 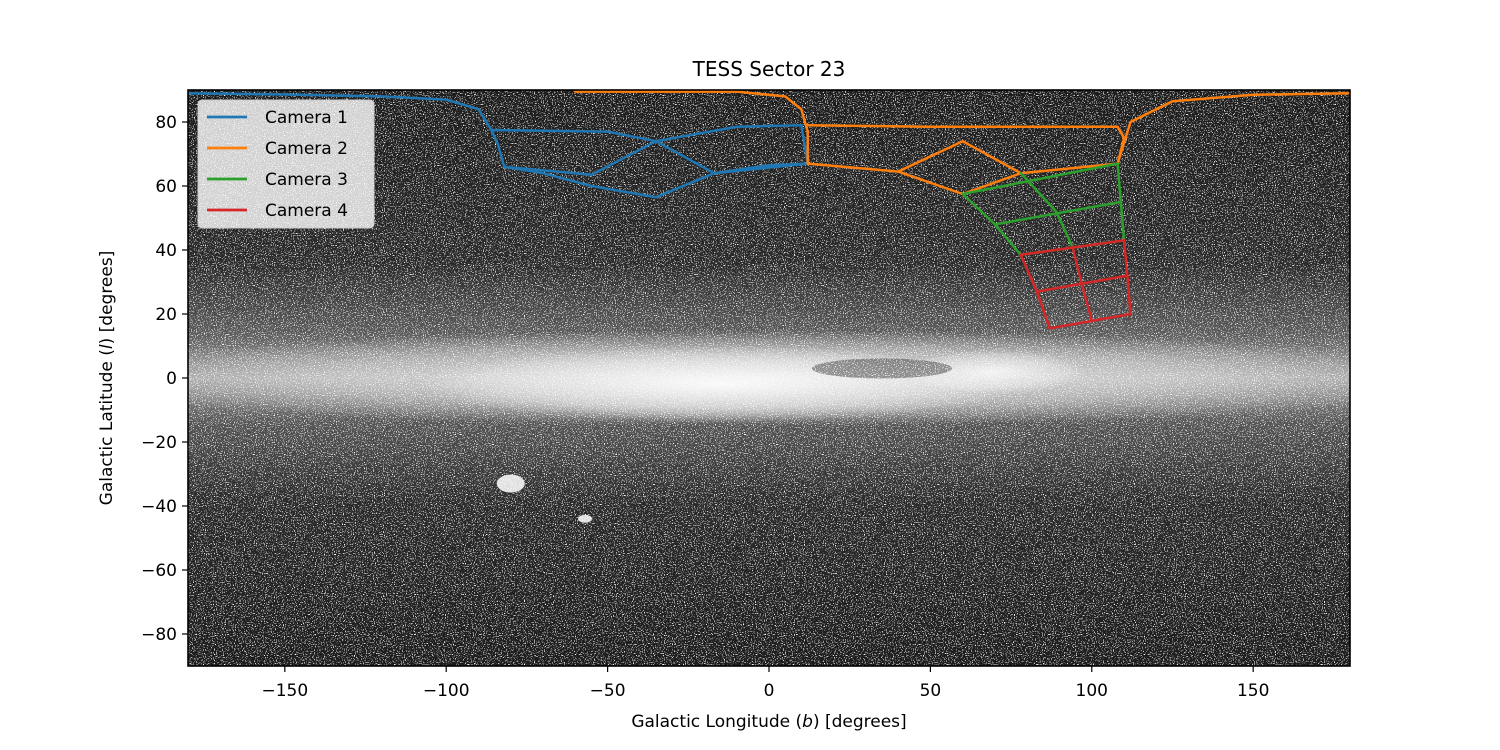 What do you see at coordinates (768, 722) in the screenshot?
I see `x-axis-label: Galactic Longitude (b) [degrees]` at bounding box center [768, 722].